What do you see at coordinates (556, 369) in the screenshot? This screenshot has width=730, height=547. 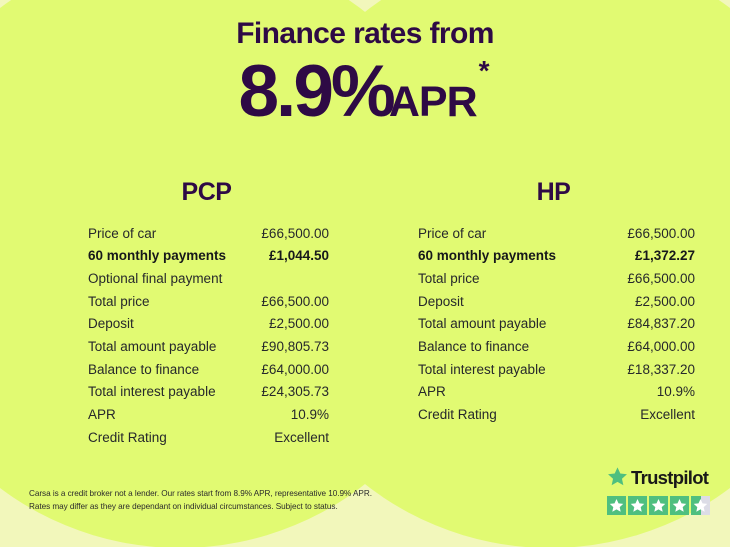 I see `plan-row: Total interest payable £18,337.20` at bounding box center [556, 369].